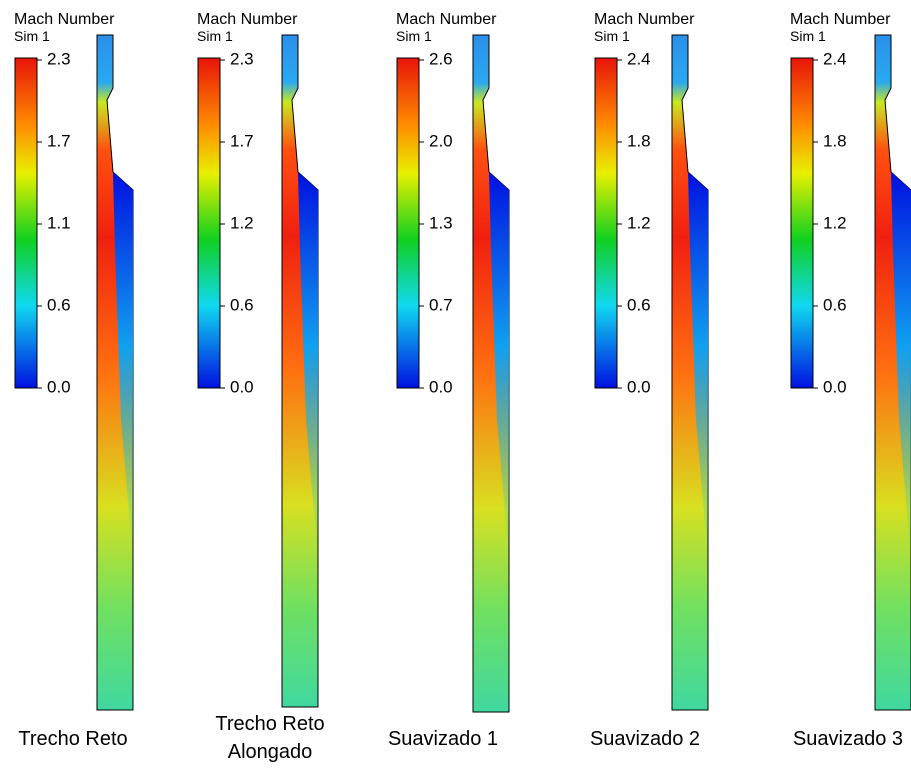 This screenshot has height=769, width=911. Describe the element at coordinates (59, 222) in the screenshot. I see `colorbar-label: 1.1` at that location.